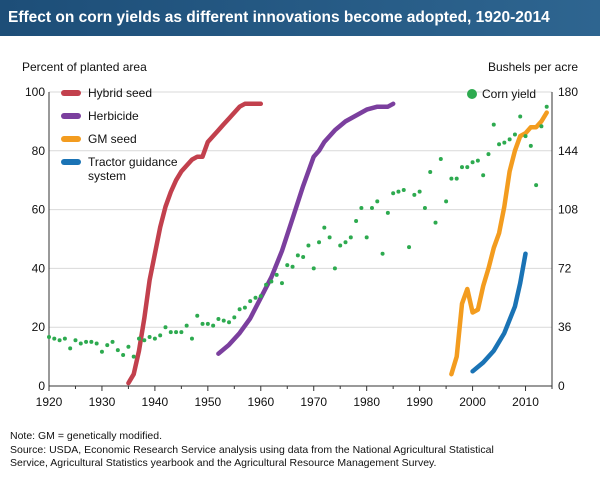  What do you see at coordinates (568, 92) in the screenshot?
I see `right-tick-label: 180` at bounding box center [568, 92].